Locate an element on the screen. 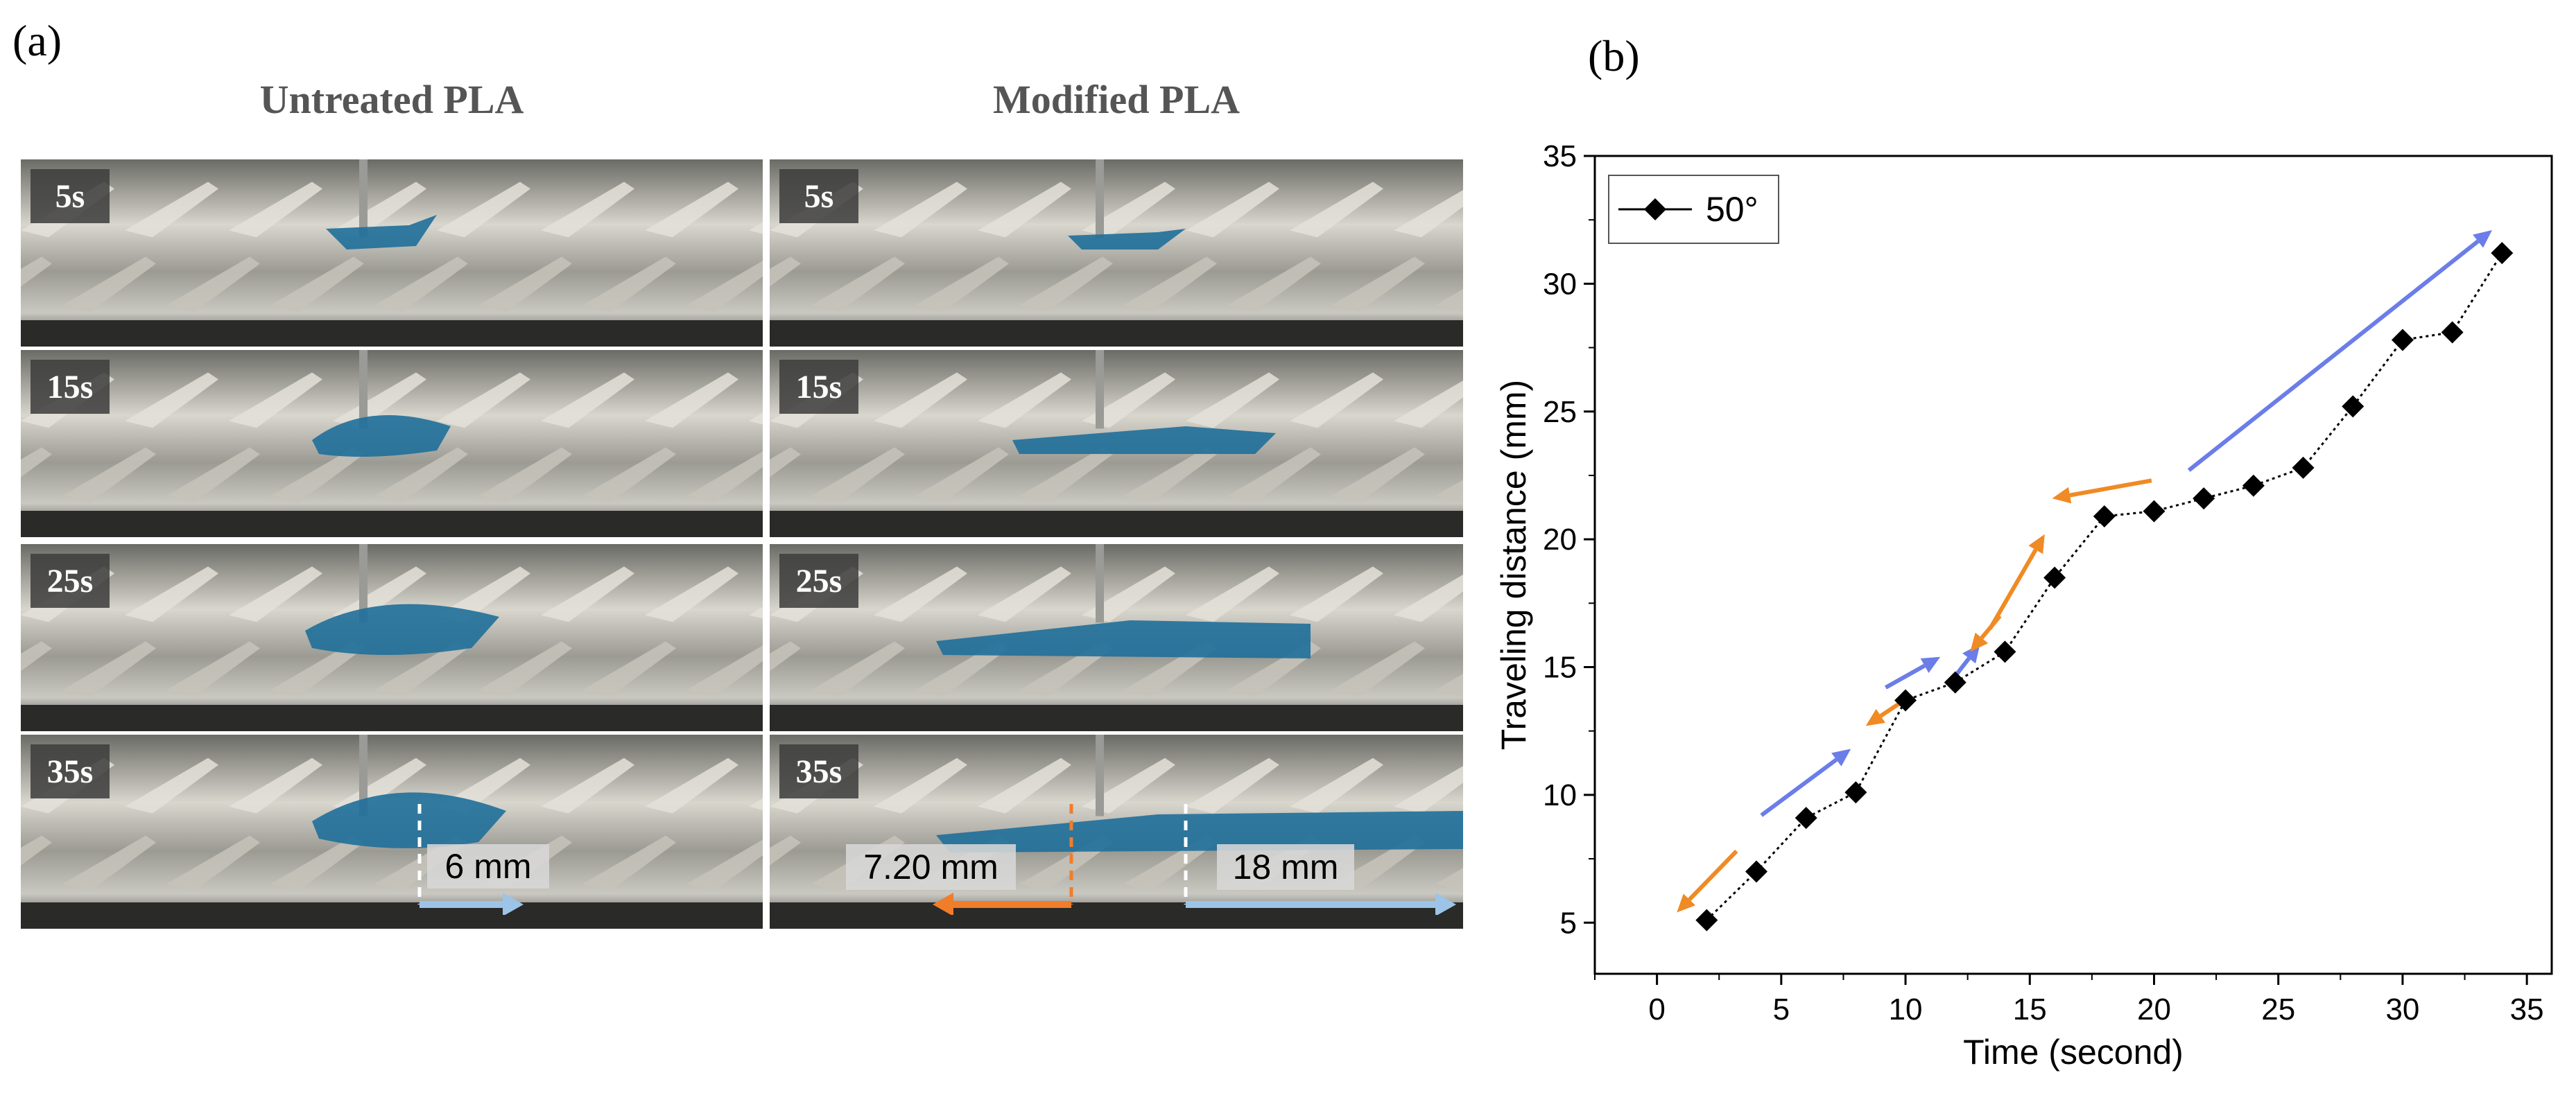 The width and height of the screenshot is (2576, 1093). x-tick-label: 5 is located at coordinates (1781, 1009).